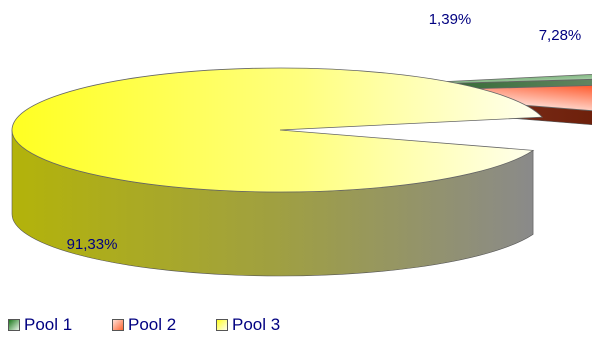 Image resolution: width=592 pixels, height=344 pixels. What do you see at coordinates (560, 35) in the screenshot?
I see `data-label-2: 7,28%` at bounding box center [560, 35].